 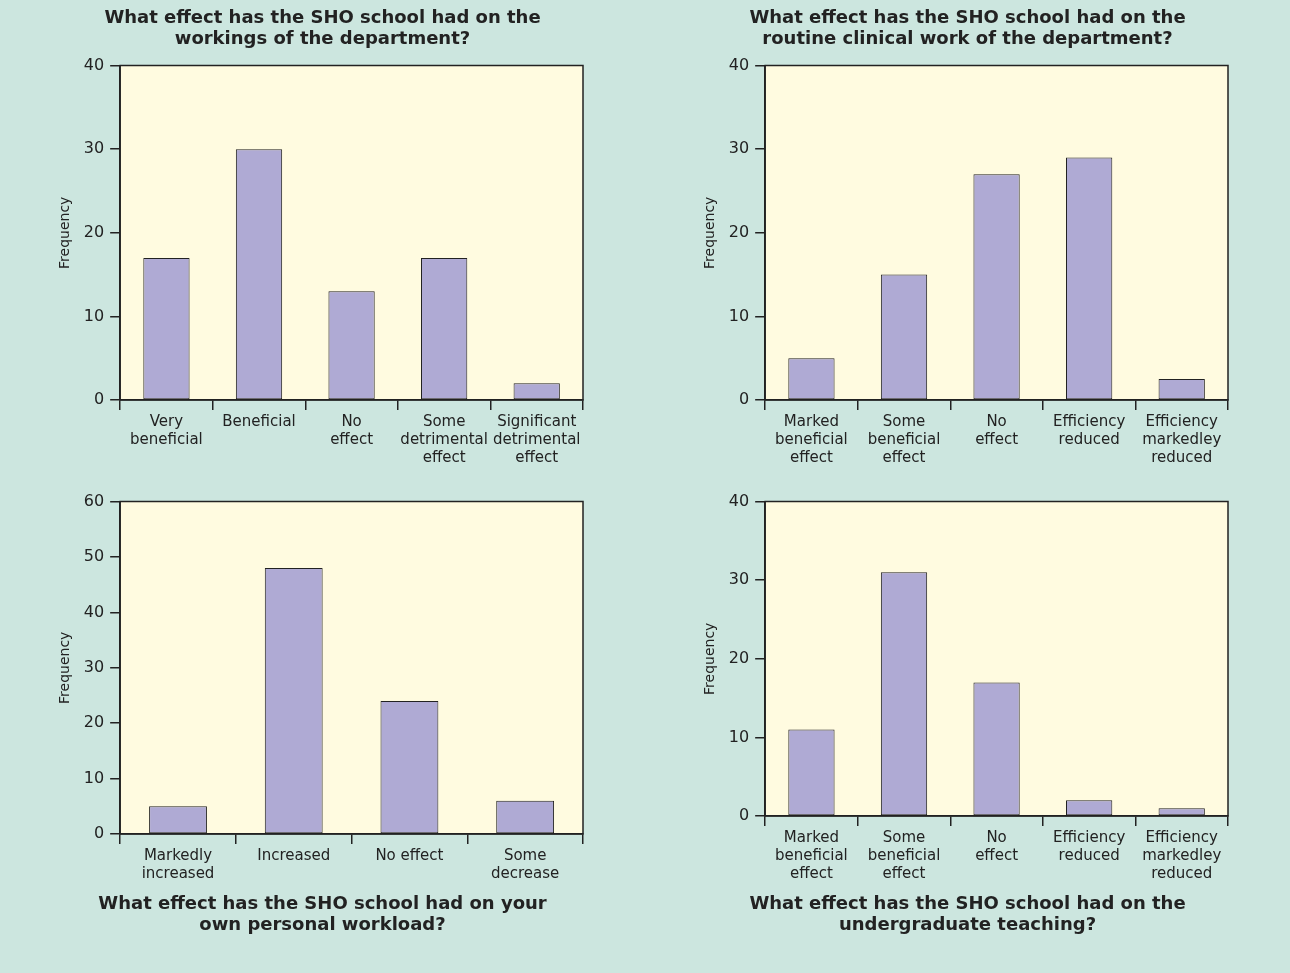 I want to click on x-tick-label: Significant detrimental effect, so click(x=536, y=438).